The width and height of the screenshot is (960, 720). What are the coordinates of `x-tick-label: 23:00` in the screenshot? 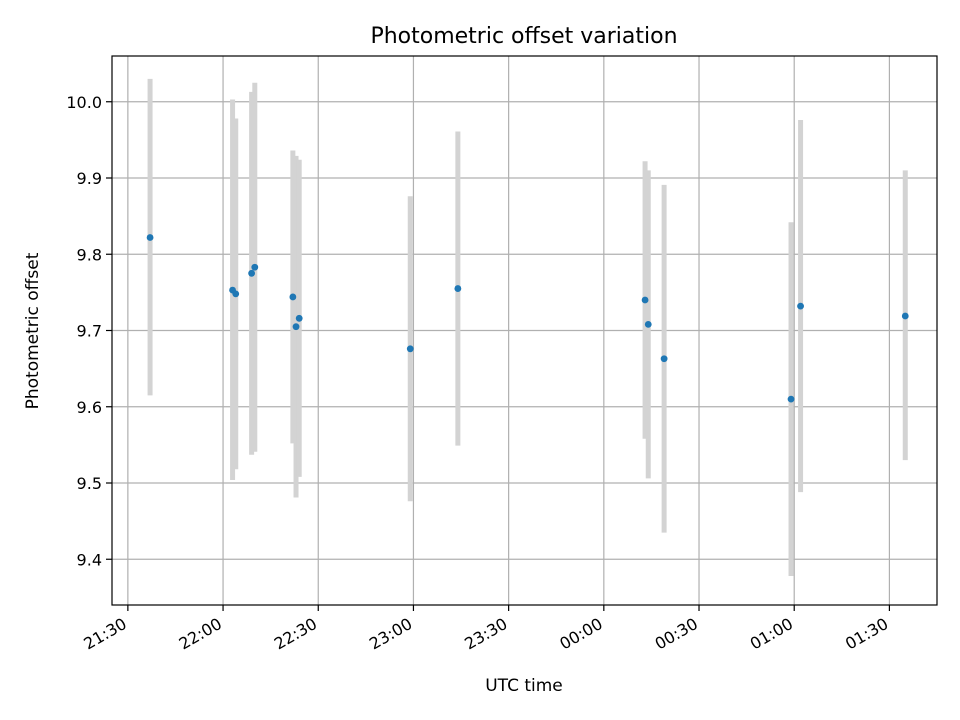 It's located at (390, 634).